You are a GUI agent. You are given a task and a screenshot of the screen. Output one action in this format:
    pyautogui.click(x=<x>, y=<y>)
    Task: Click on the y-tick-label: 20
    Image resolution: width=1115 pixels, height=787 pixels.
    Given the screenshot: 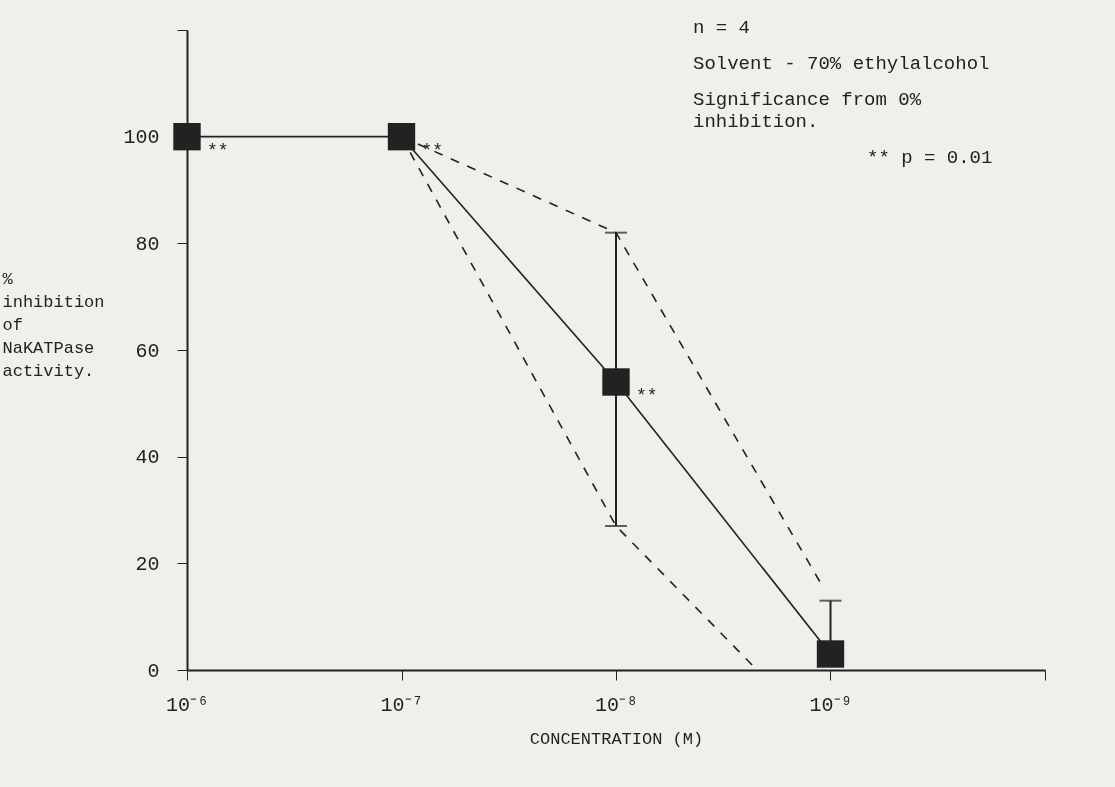 What is the action you would take?
    pyautogui.click(x=147, y=564)
    